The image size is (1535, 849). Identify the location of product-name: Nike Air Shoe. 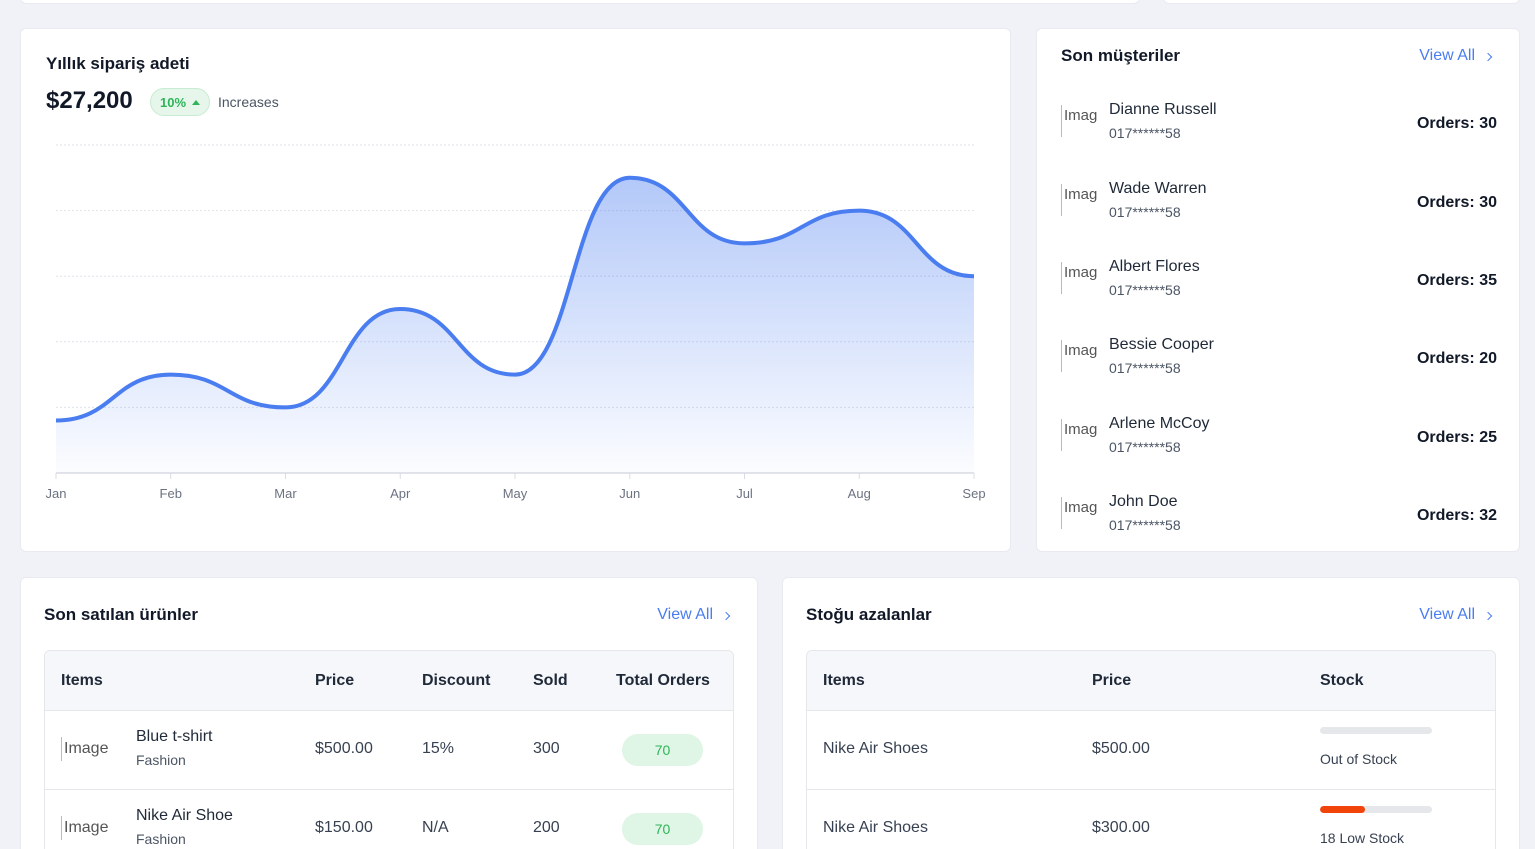
(184, 815).